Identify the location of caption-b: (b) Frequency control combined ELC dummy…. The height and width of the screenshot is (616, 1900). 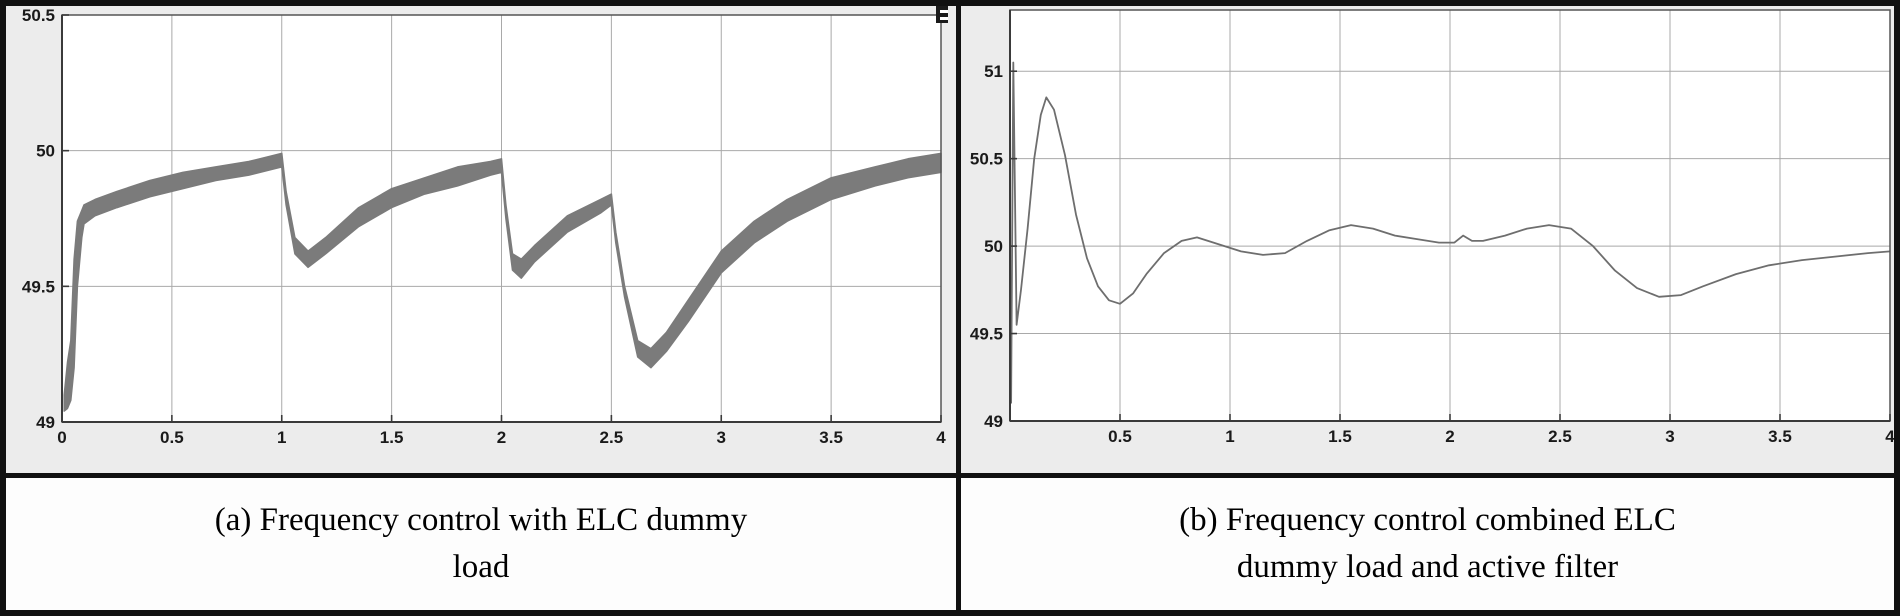
(1427, 544).